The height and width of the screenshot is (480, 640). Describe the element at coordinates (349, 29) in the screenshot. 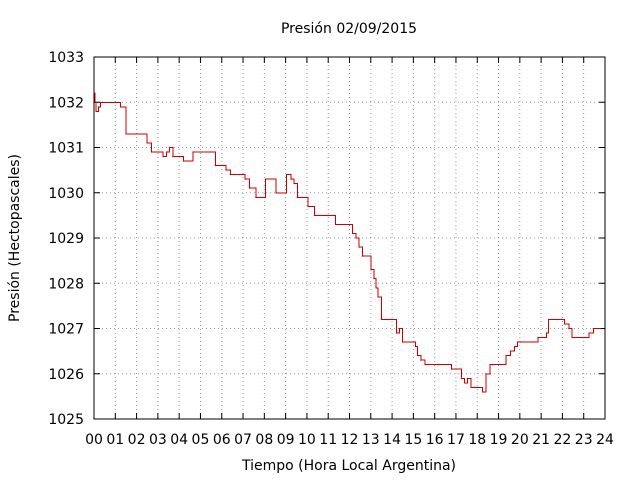

I see `chart-title: Presión 02/09/2015` at that location.